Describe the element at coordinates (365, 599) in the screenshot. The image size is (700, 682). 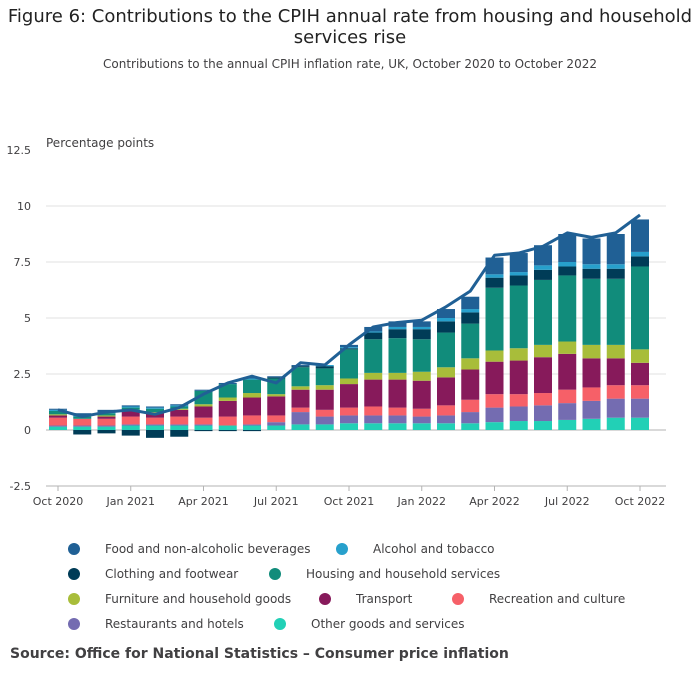
I see `legend-item: Transport` at that location.